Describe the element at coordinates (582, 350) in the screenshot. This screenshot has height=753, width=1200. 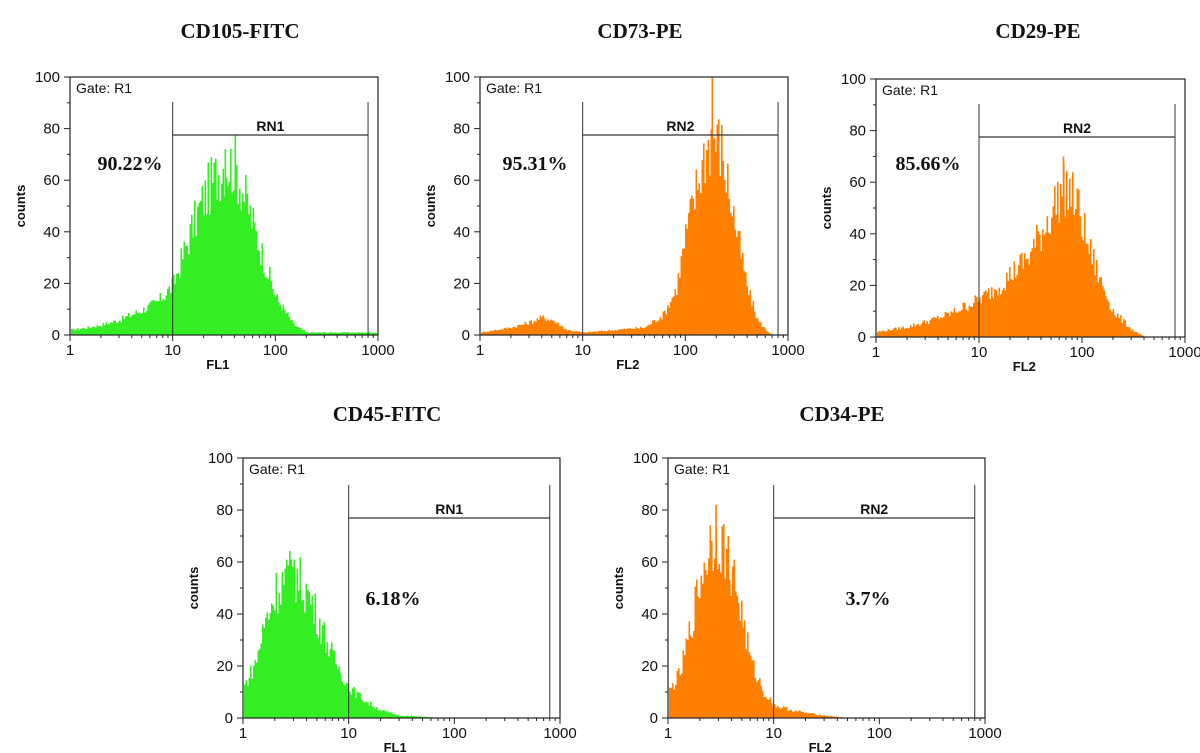
I see `x-tick-label: 10` at that location.